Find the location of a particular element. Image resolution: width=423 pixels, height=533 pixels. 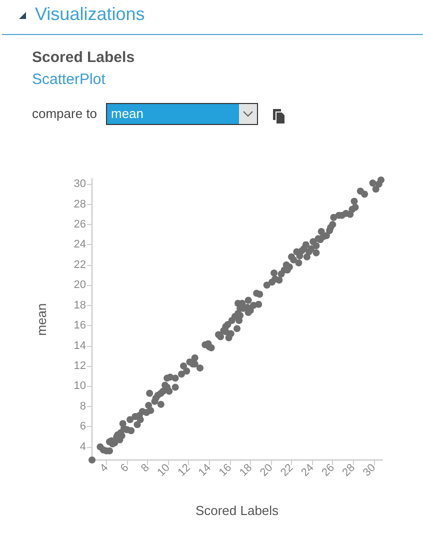

chart-subtitle: ScatterPlot is located at coordinates (69, 79).